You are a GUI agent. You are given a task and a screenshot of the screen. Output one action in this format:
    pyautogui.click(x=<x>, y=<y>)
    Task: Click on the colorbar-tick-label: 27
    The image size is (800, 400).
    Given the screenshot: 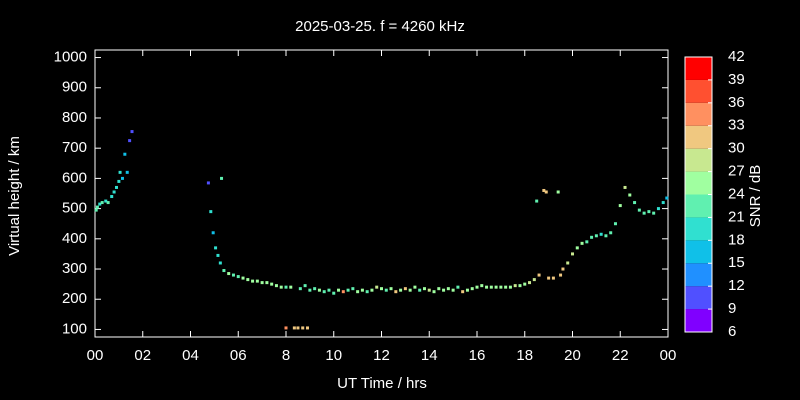 What is the action you would take?
    pyautogui.click(x=736, y=171)
    